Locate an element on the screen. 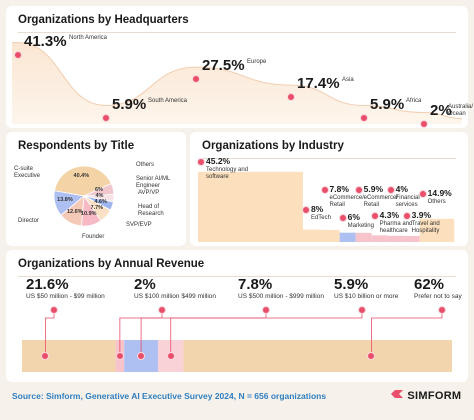 The width and height of the screenshot is (474, 420). industry-label: Technology and software is located at coordinates (227, 173).